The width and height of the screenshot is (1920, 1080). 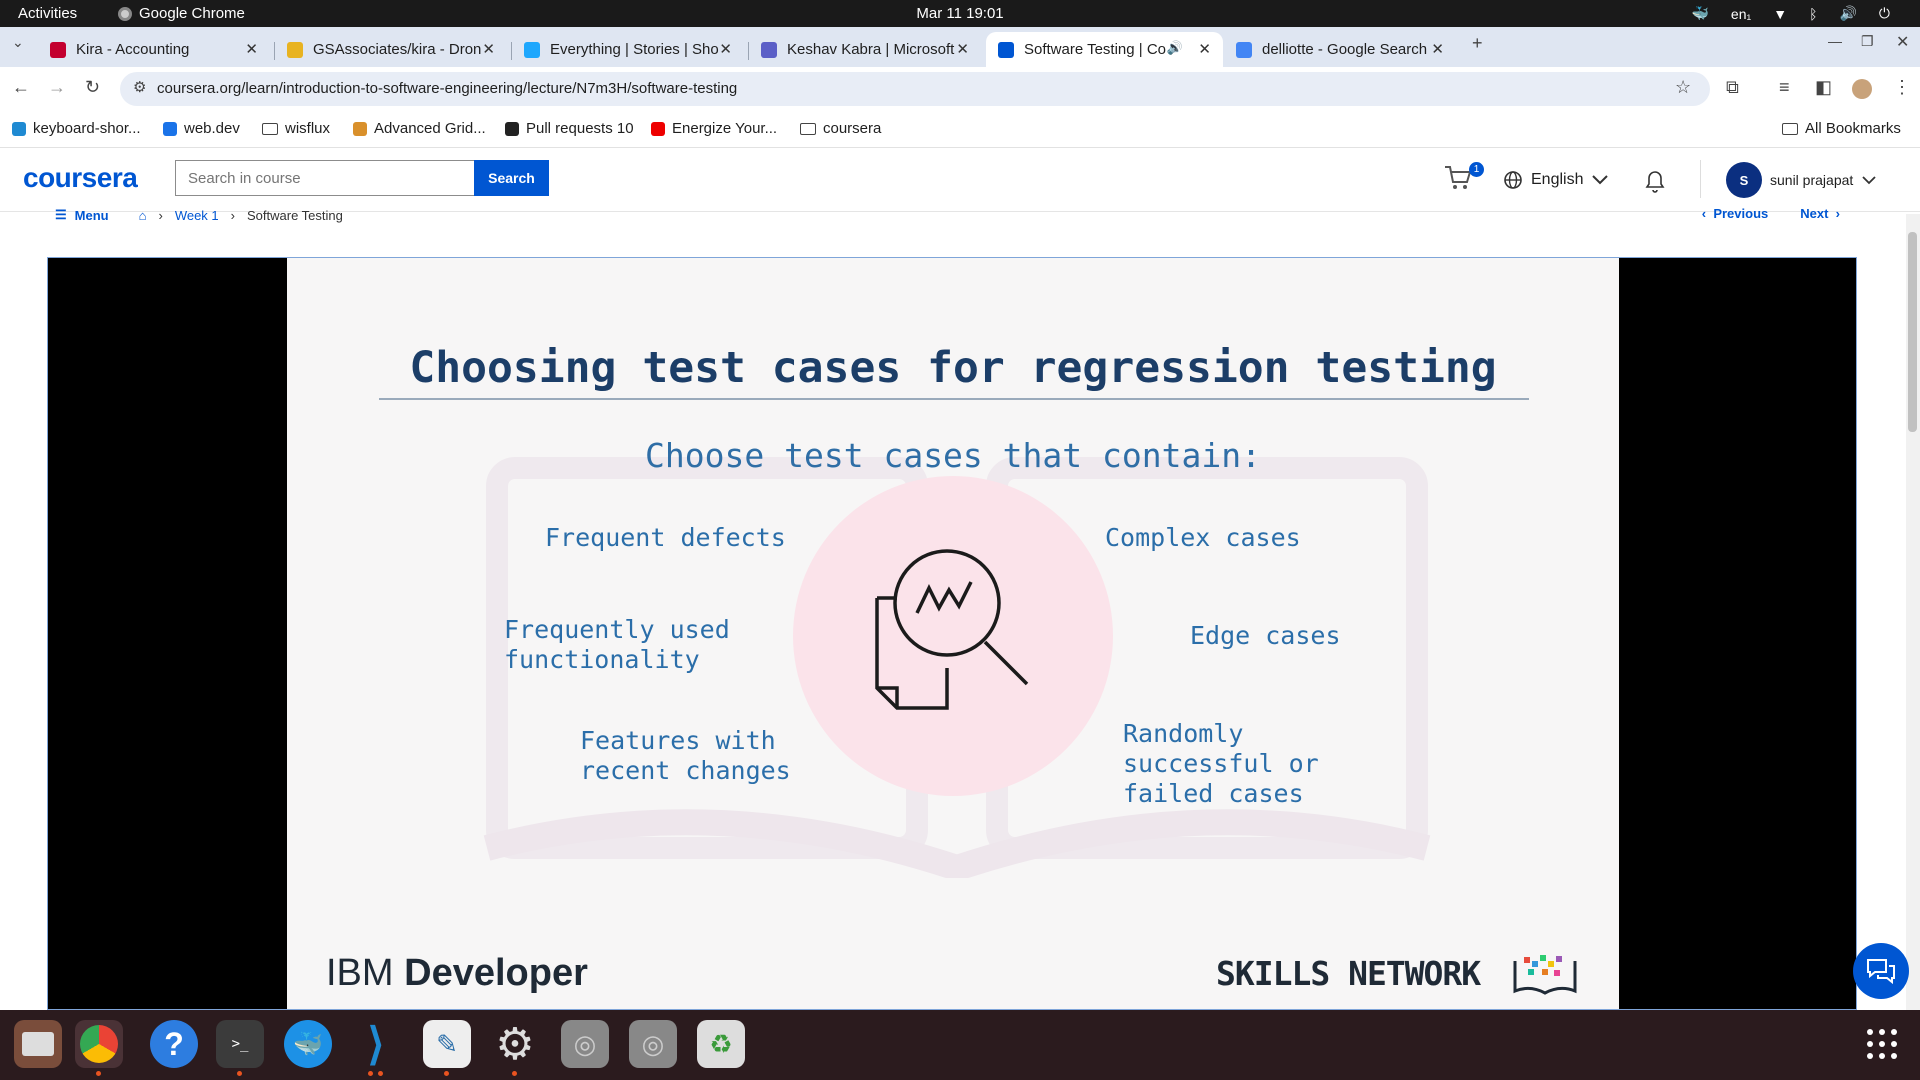 What do you see at coordinates (1221, 763) in the screenshot?
I see `right-item-3: Randomly successful or failed cases` at bounding box center [1221, 763].